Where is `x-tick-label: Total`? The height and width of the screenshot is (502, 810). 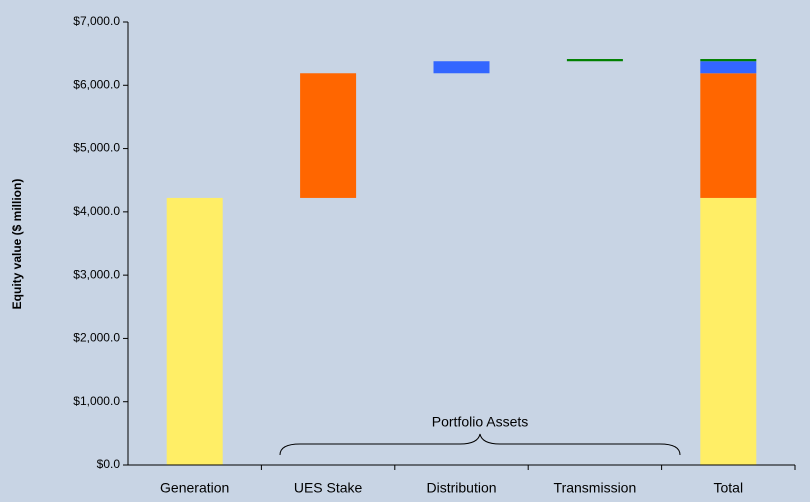 x-tick-label: Total is located at coordinates (729, 488).